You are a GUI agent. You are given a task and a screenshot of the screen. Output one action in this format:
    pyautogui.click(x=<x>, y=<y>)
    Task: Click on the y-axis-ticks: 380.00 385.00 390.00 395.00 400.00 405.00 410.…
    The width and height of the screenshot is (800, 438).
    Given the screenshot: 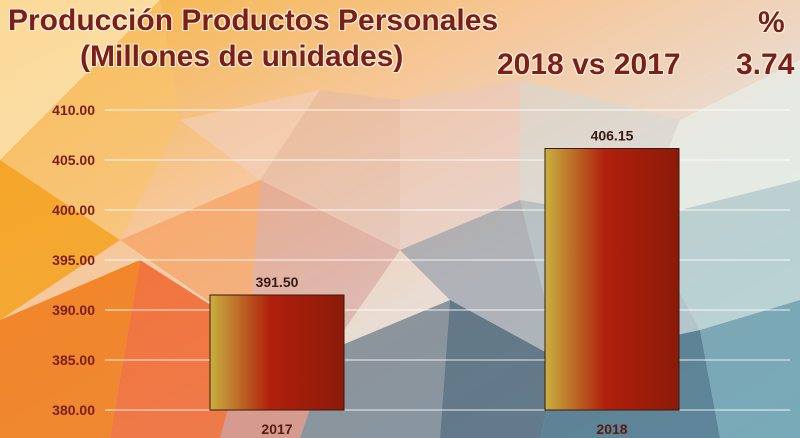 What is the action you would take?
    pyautogui.click(x=73, y=260)
    